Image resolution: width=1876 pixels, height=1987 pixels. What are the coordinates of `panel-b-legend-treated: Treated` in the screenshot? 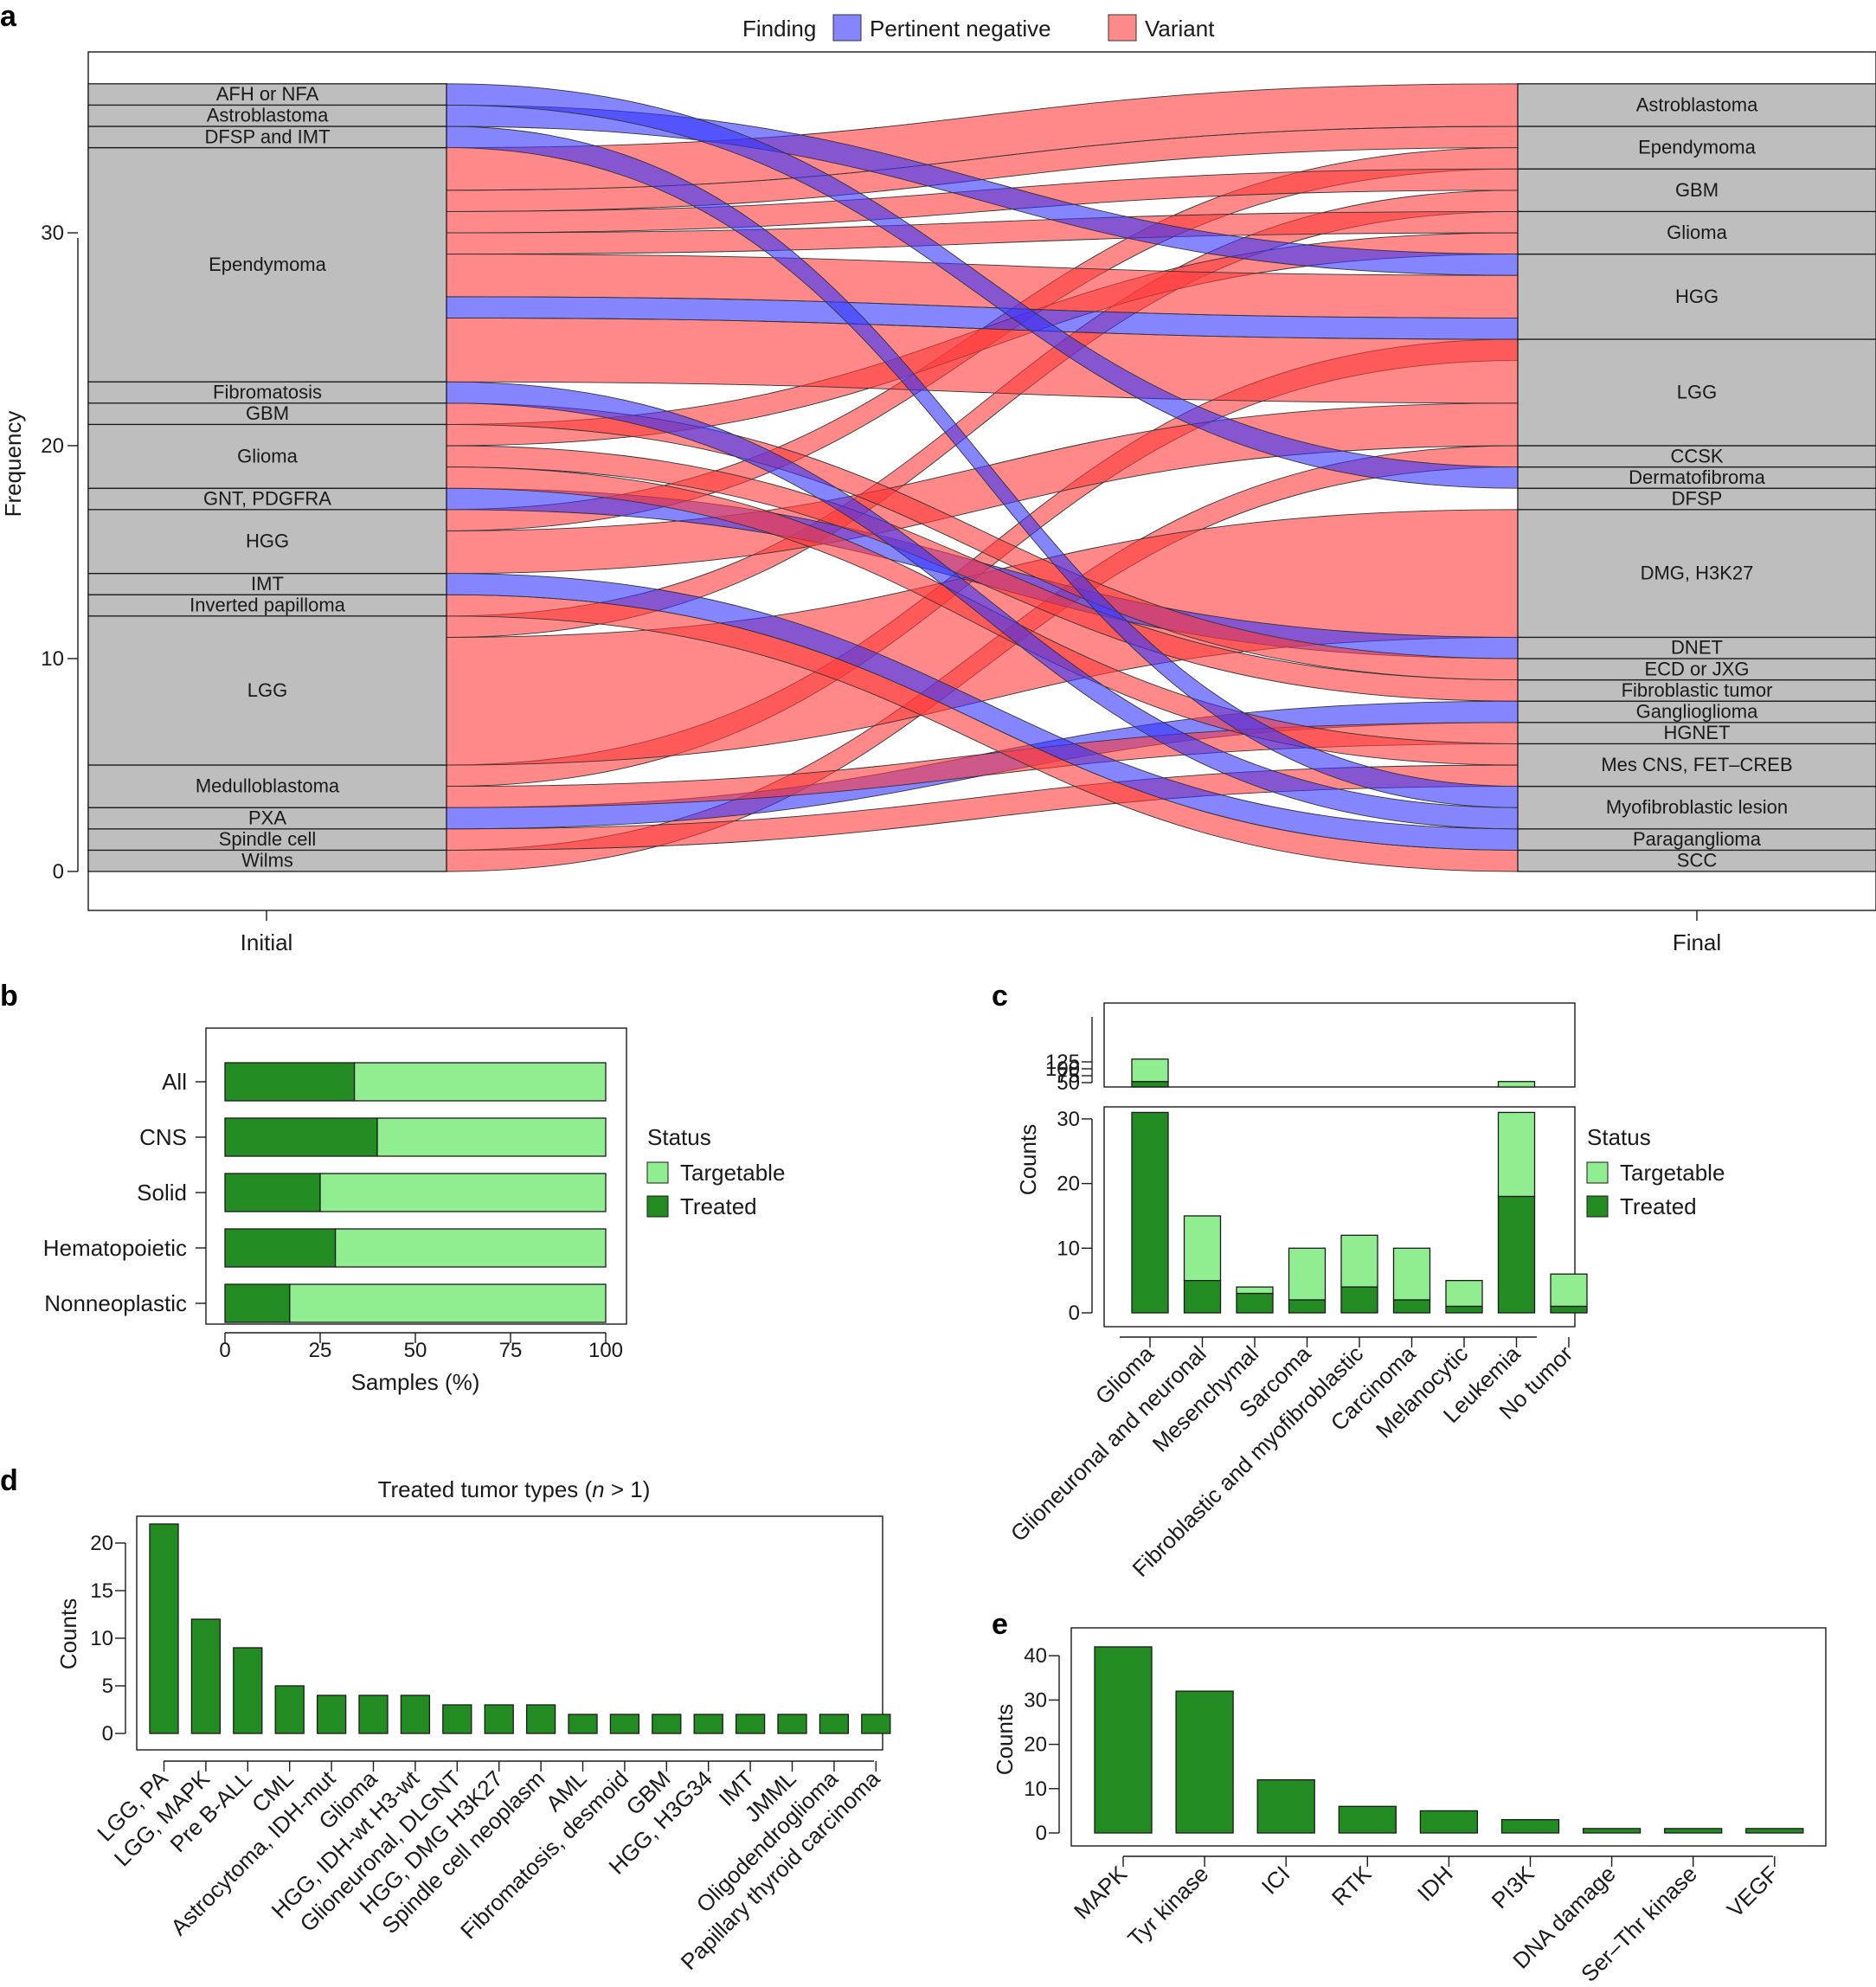 It's located at (719, 1206).